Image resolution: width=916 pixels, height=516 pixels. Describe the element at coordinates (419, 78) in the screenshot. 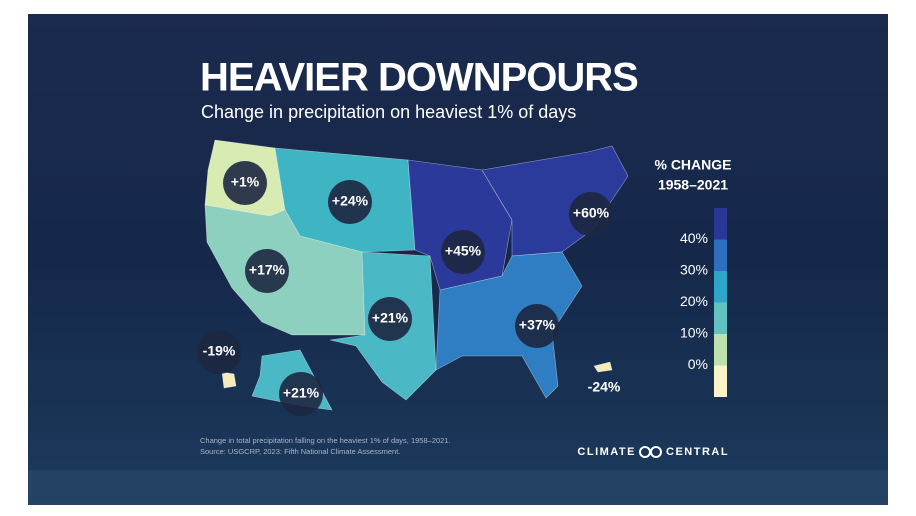

I see `title: HEAVIER DOWNPOURS` at that location.